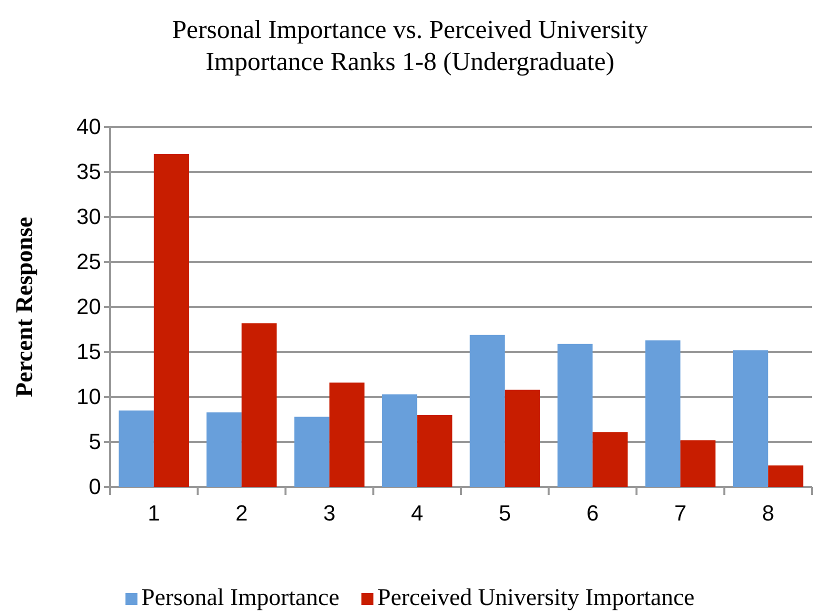  I want to click on y-tick-label: 40, so click(88, 127).